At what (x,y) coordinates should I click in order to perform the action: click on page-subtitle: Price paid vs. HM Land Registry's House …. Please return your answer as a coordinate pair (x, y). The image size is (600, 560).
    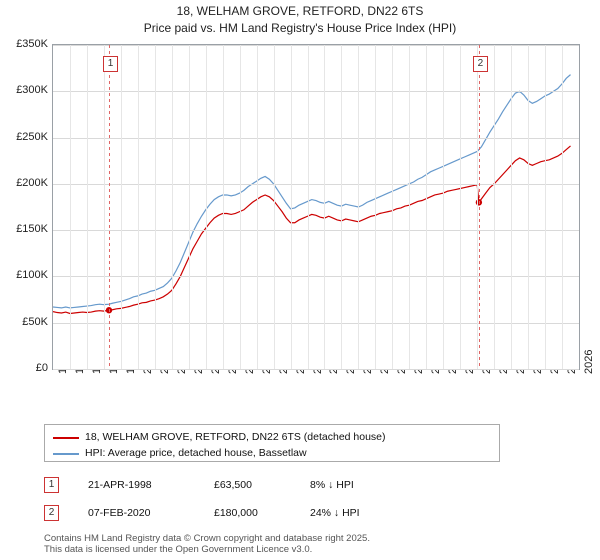
    Looking at the image, I should click on (300, 28).